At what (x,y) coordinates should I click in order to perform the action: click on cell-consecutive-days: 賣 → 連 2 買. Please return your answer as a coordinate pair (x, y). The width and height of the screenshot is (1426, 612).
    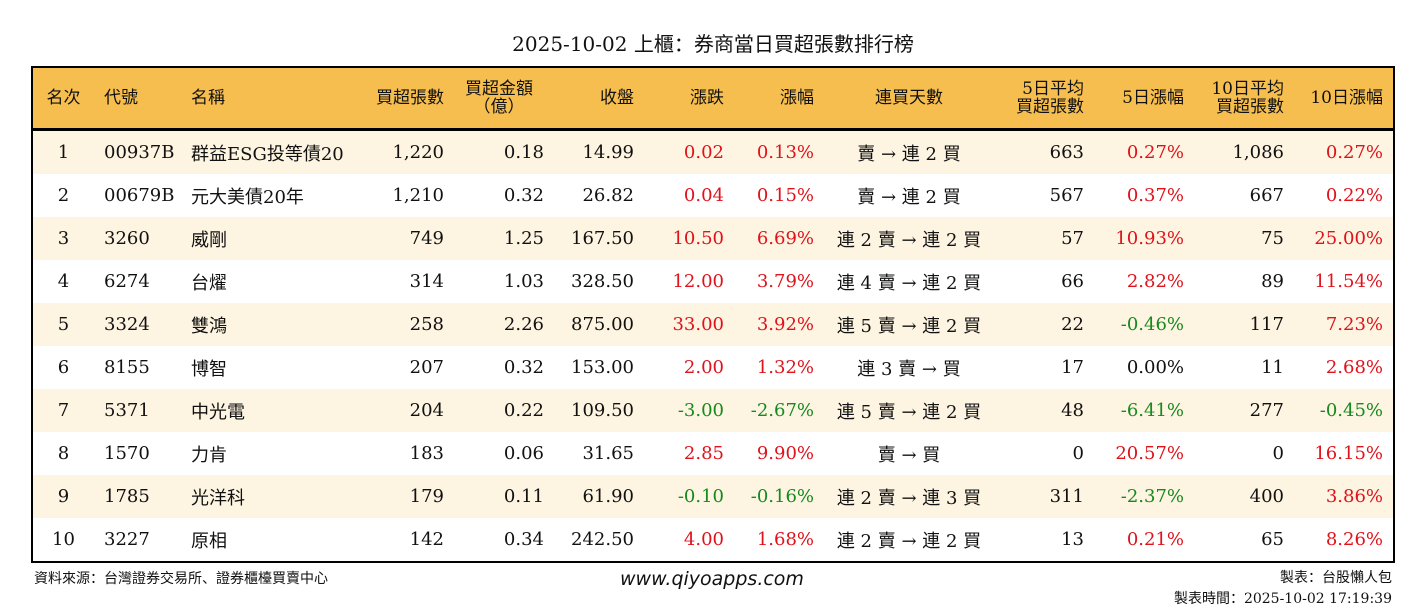
    Looking at the image, I should click on (909, 151).